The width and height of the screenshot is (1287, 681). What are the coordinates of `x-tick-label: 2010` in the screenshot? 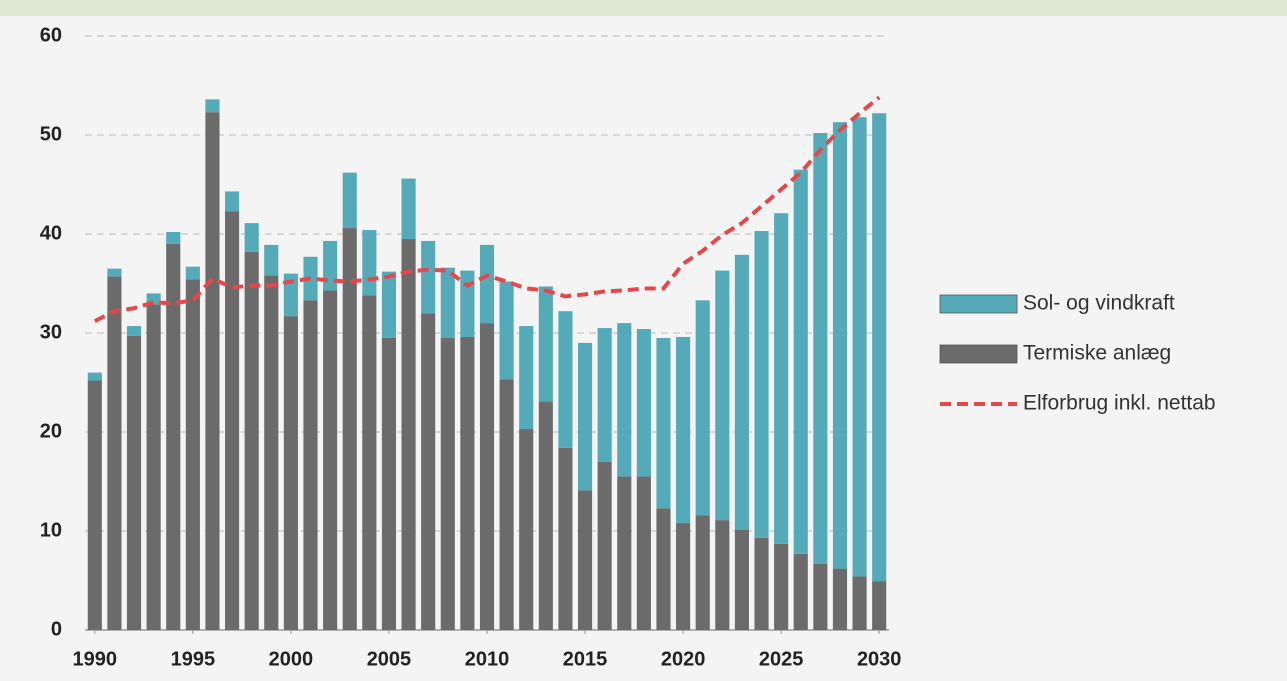 It's located at (487, 659).